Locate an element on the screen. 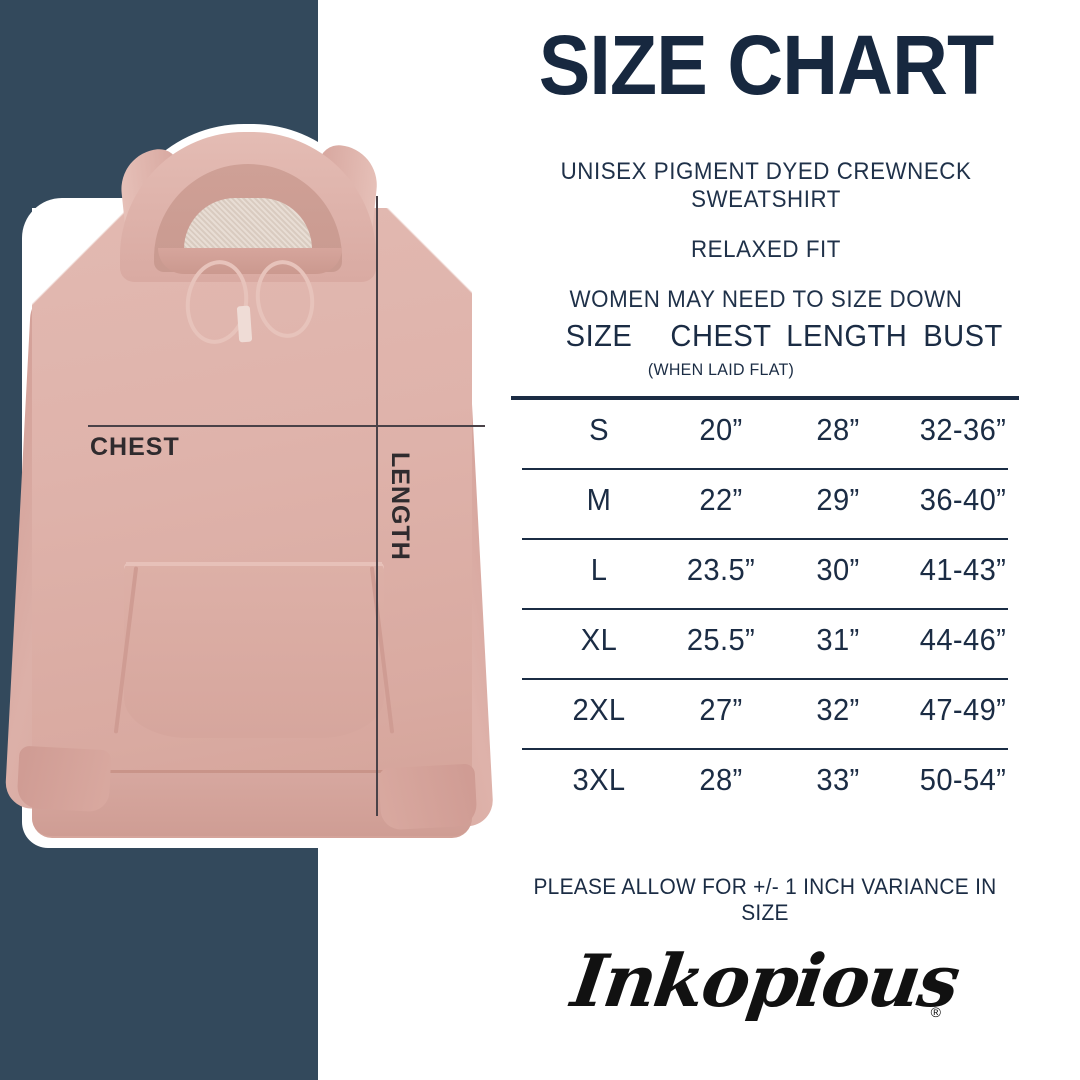 The width and height of the screenshot is (1080, 1080). column-header-length: LENGTH is located at coordinates (847, 335).